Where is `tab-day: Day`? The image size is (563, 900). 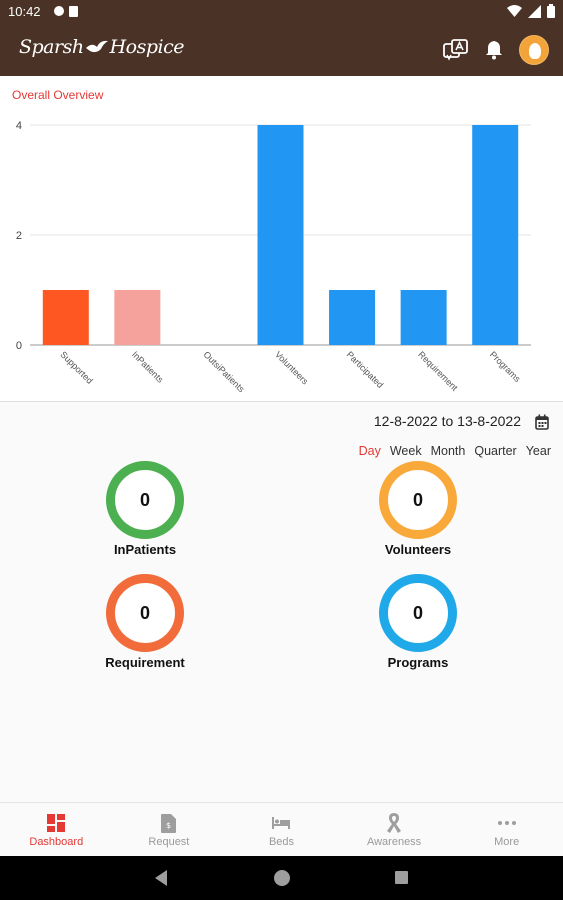 tab-day: Day is located at coordinates (369, 451).